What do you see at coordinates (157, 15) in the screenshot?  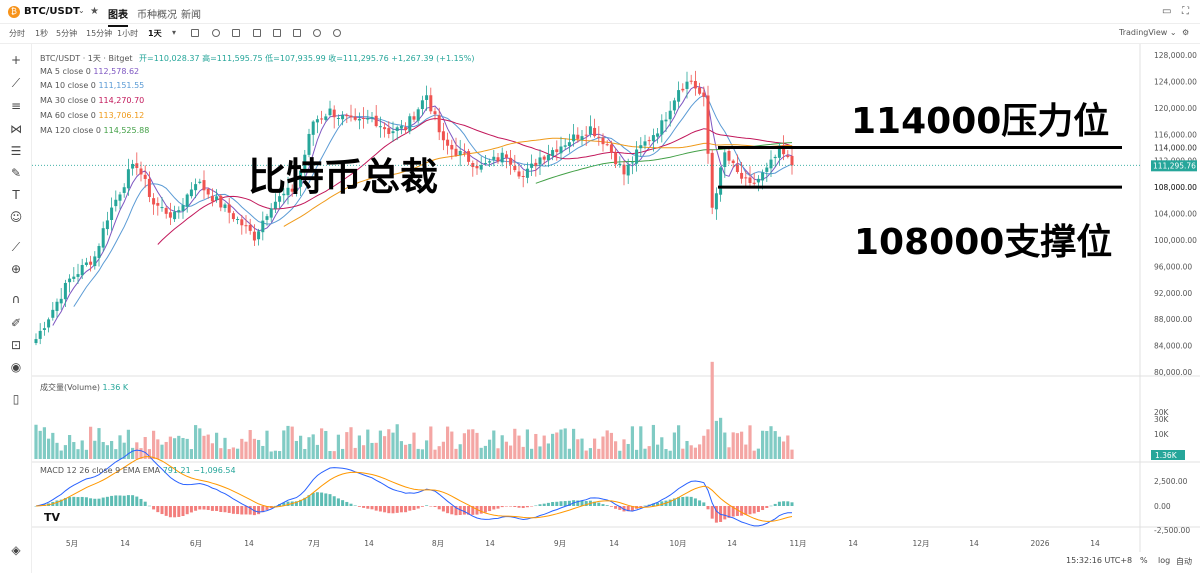 I see `tab-coin-overview: 币种概况` at bounding box center [157, 15].